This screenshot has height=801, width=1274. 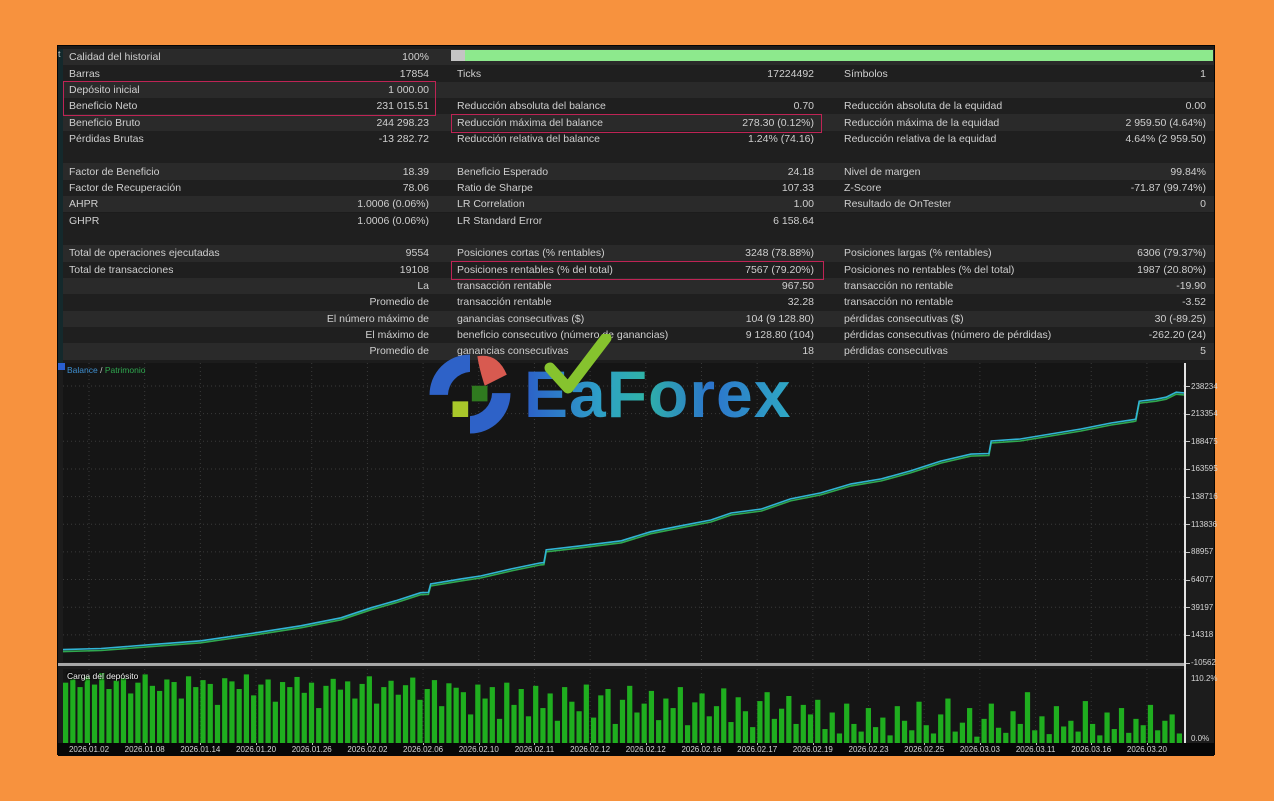 I want to click on y-axis-label: 213354, so click(x=1204, y=414).